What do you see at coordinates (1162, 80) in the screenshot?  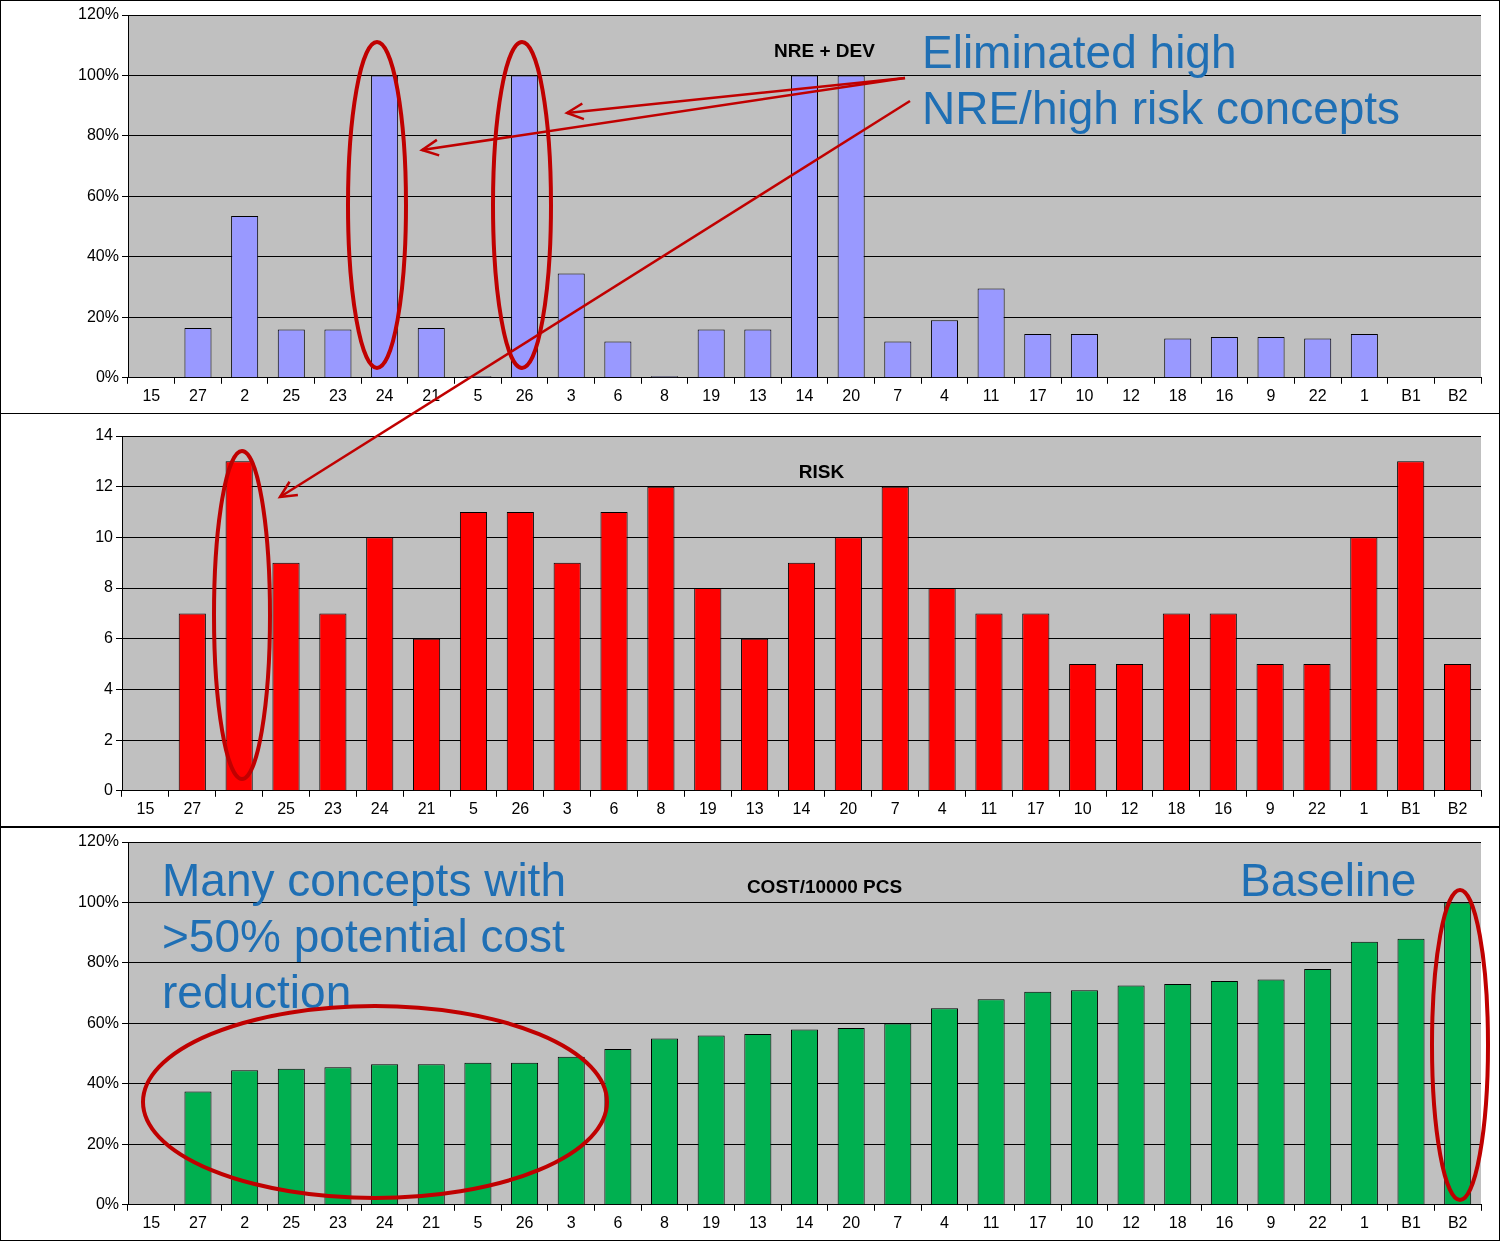 I see `annotation: Eliminated high NRE/high risk concepts` at bounding box center [1162, 80].